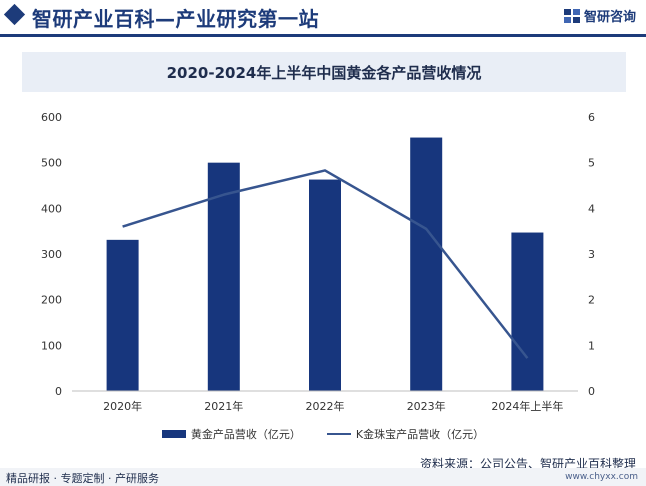  What do you see at coordinates (591, 163) in the screenshot?
I see `y-right-tick-label: 5` at bounding box center [591, 163].